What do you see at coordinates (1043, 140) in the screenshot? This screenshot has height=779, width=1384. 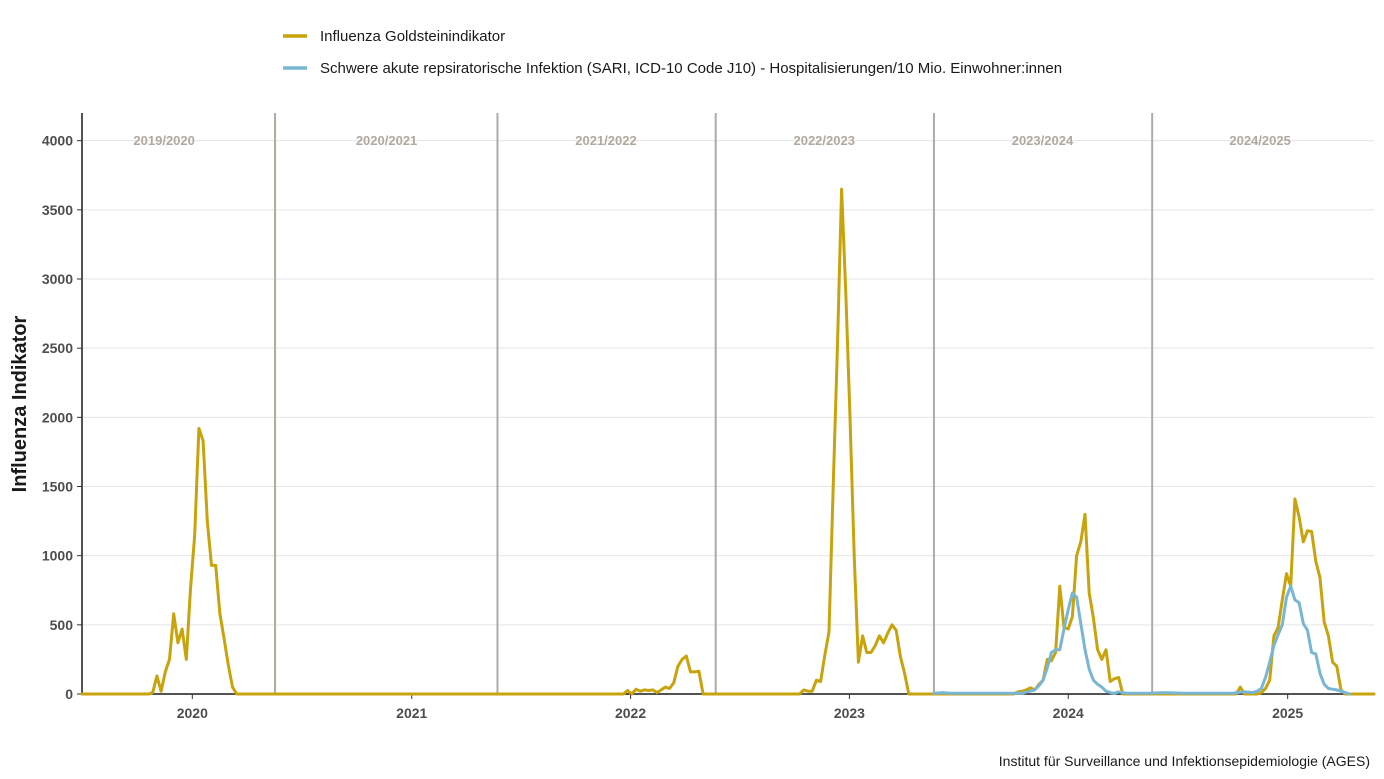 I see `season-label-2023-2024: 2023/2024` at bounding box center [1043, 140].